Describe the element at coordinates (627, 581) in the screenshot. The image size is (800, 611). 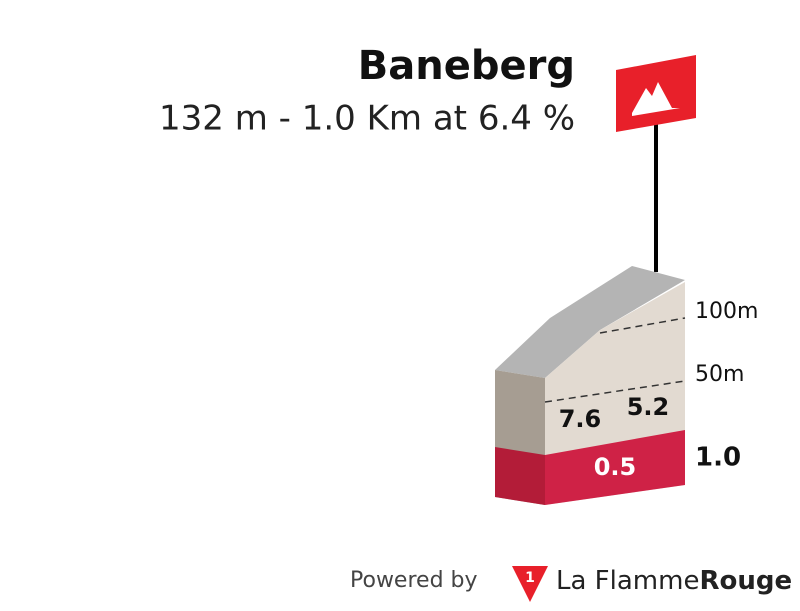
I see `brand: La Flamme` at that location.